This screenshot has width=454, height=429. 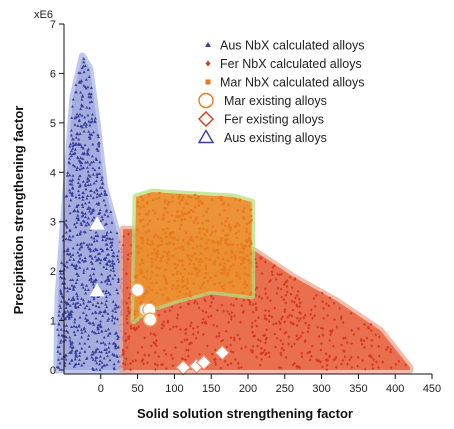 What do you see at coordinates (53, 25) in the screenshot?
I see `y-tick-label: 7` at bounding box center [53, 25].